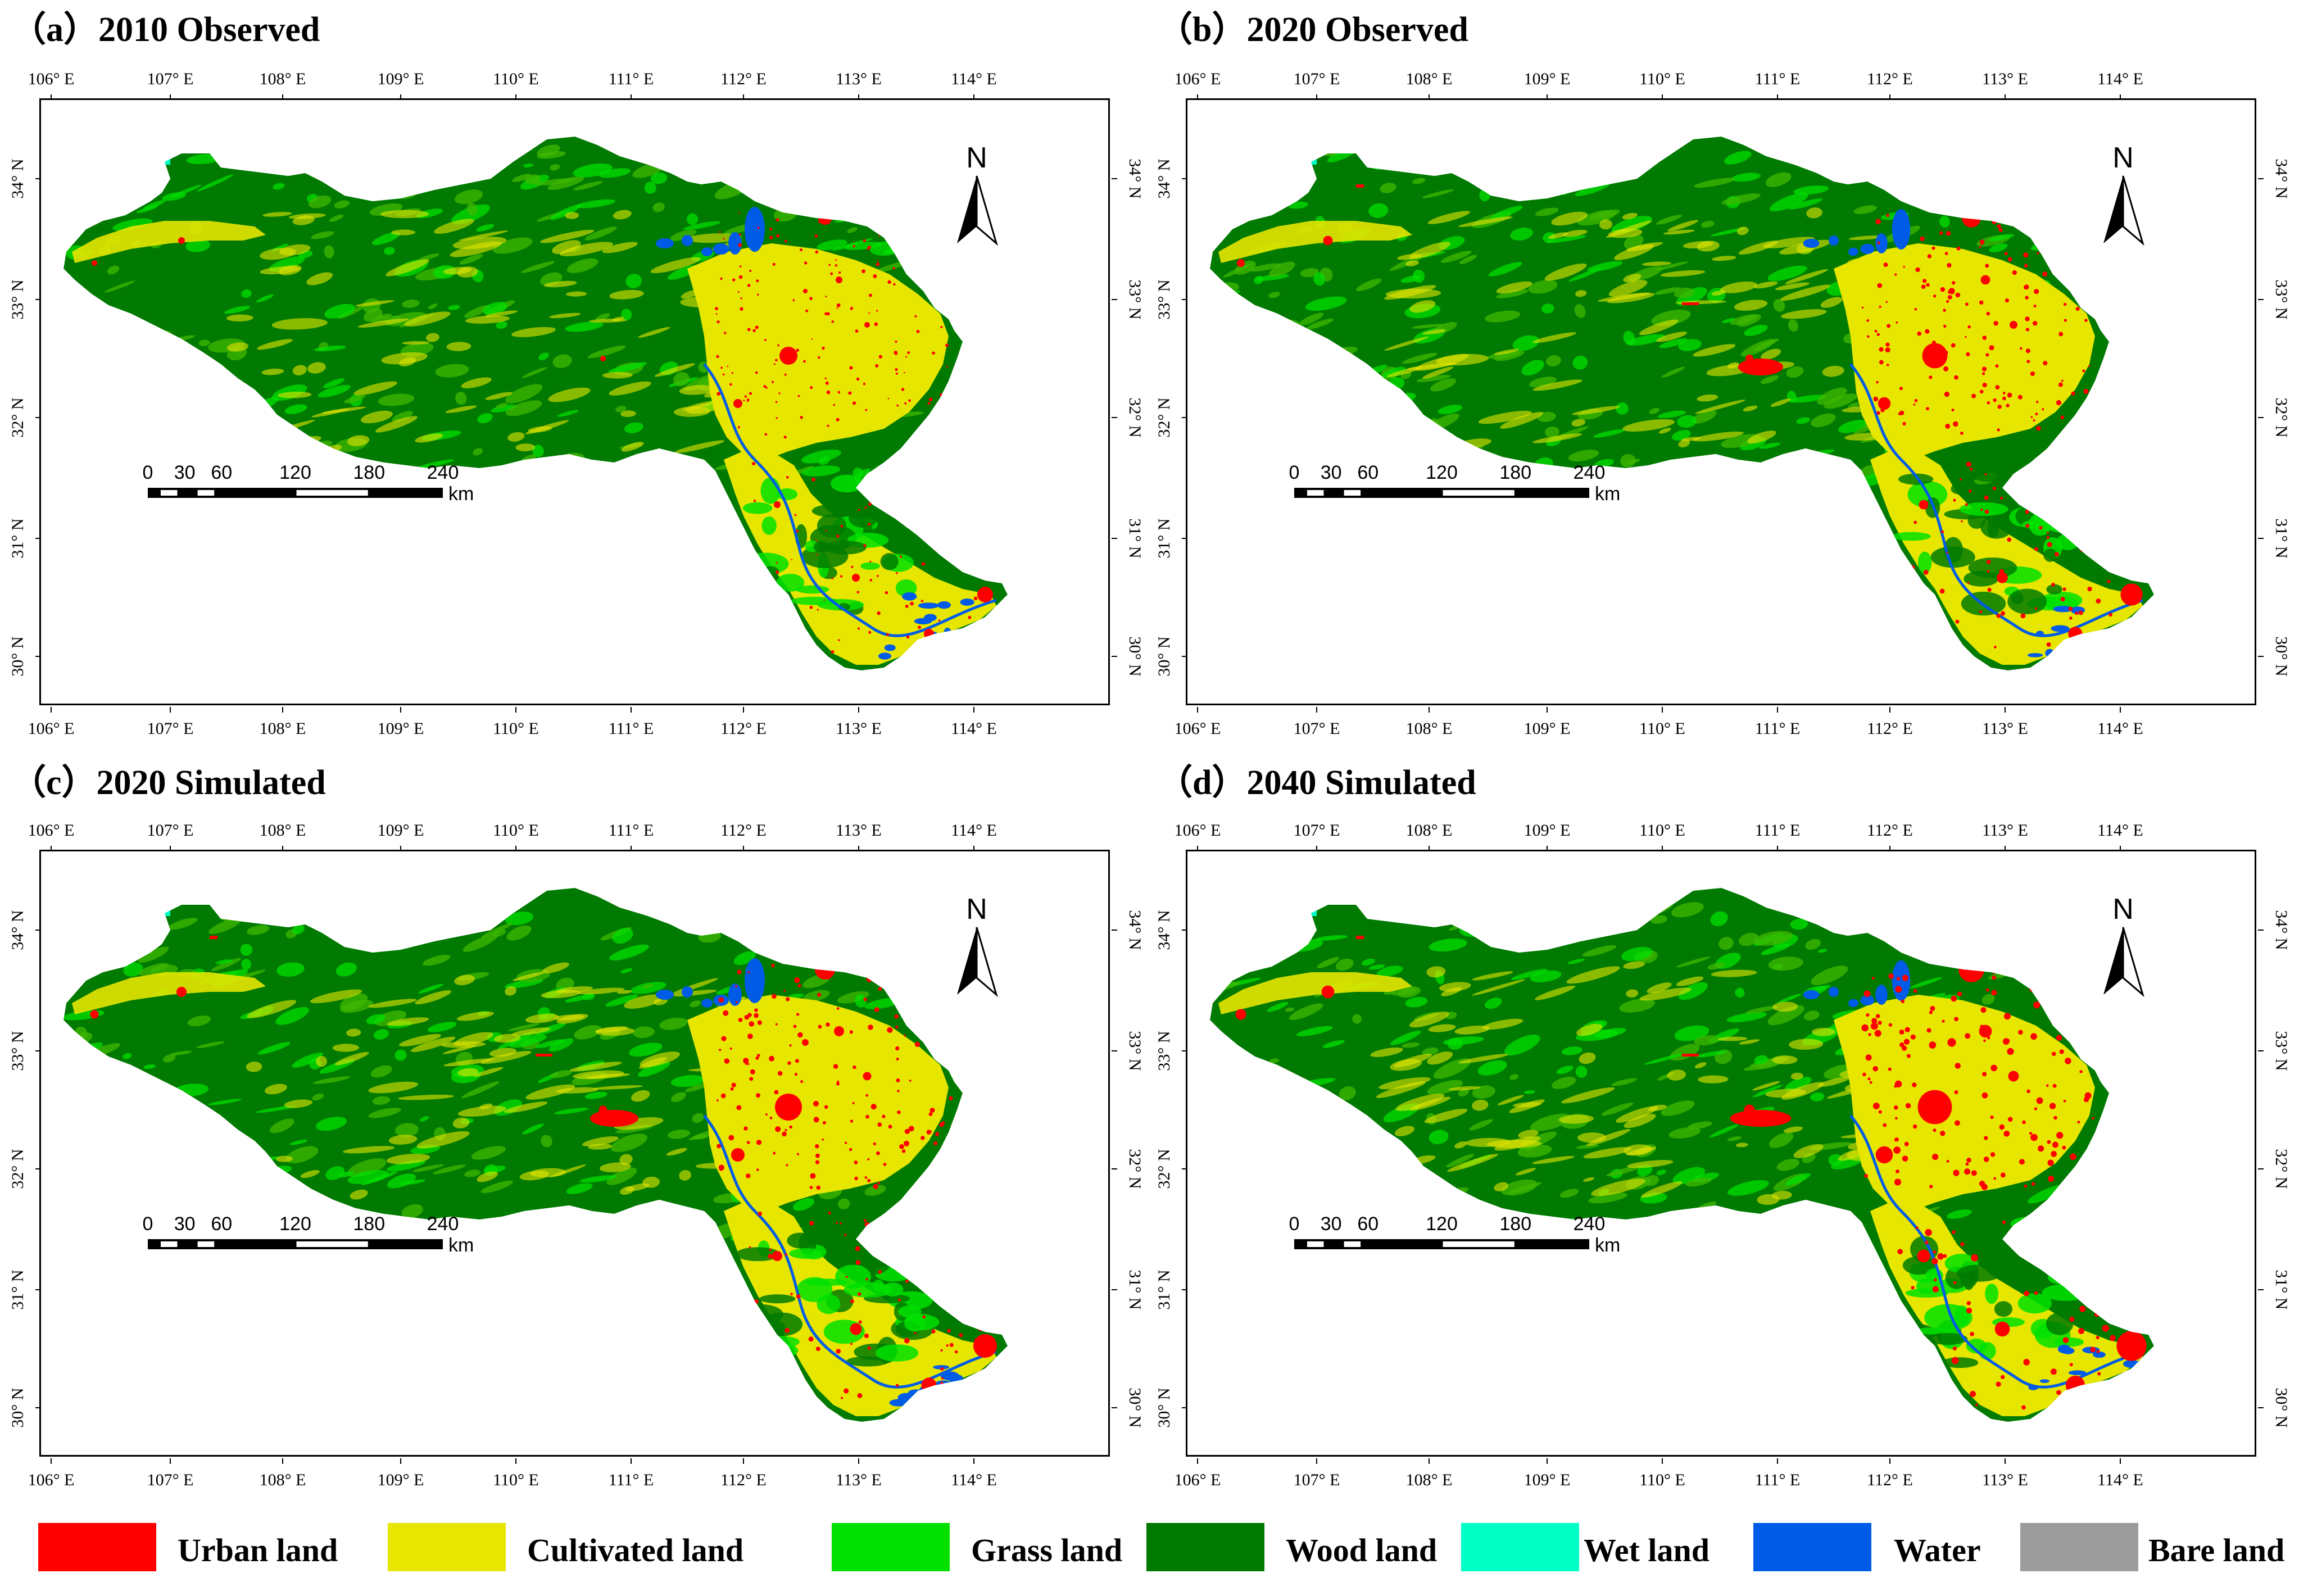 The height and width of the screenshot is (1596, 2299). Describe the element at coordinates (635, 1550) in the screenshot. I see `legend-label-cultivated: Cultivated land` at that location.